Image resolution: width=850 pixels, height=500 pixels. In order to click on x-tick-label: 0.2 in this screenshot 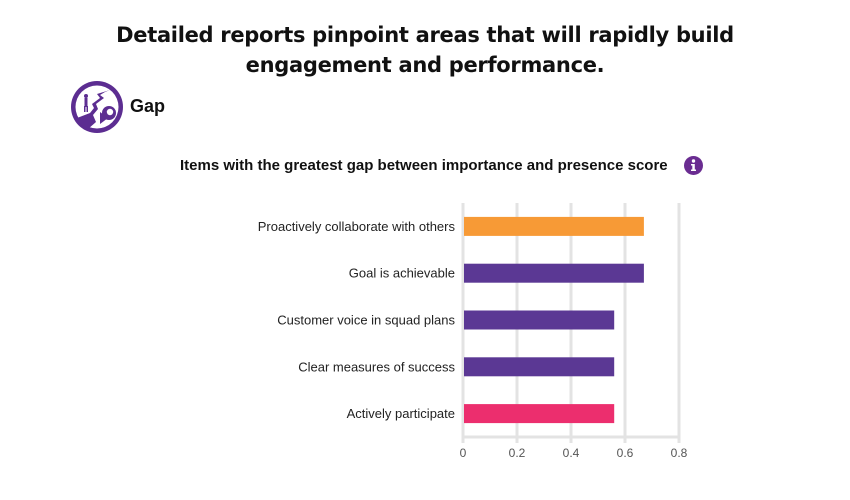, I will do `click(517, 453)`.